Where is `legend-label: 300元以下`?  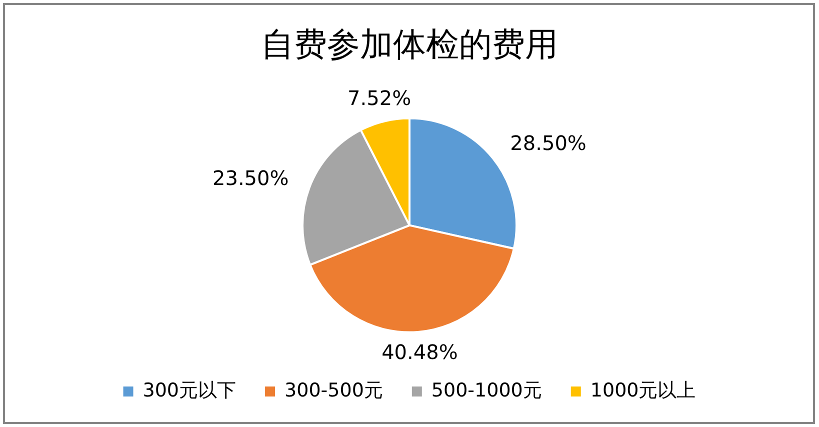 legend-label: 300元以下 is located at coordinates (189, 390).